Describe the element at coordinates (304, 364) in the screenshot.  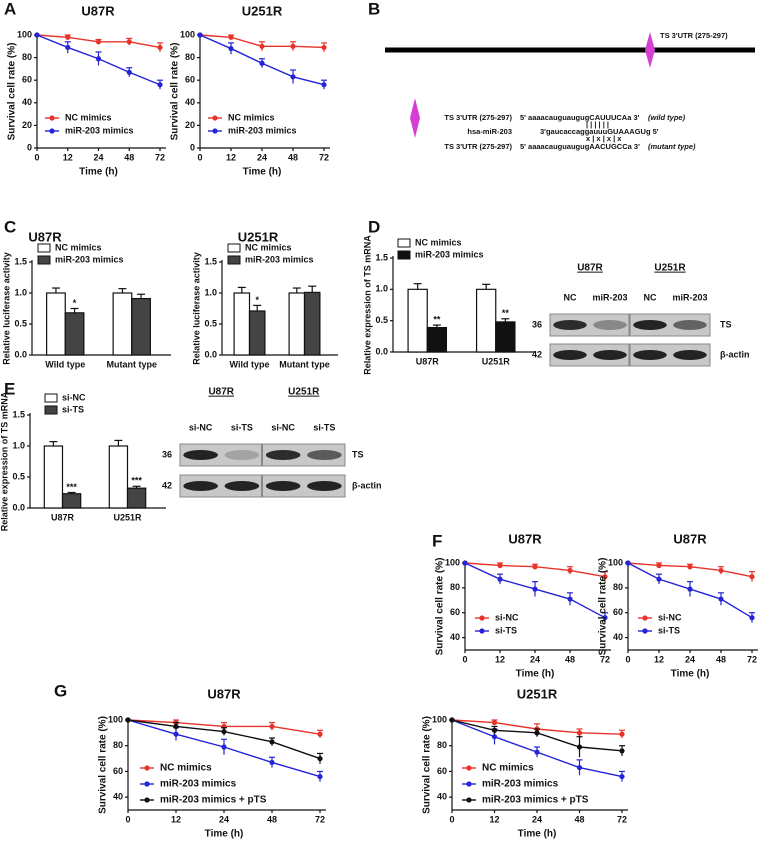
I see `x-tick-label: Mutant type` at that location.